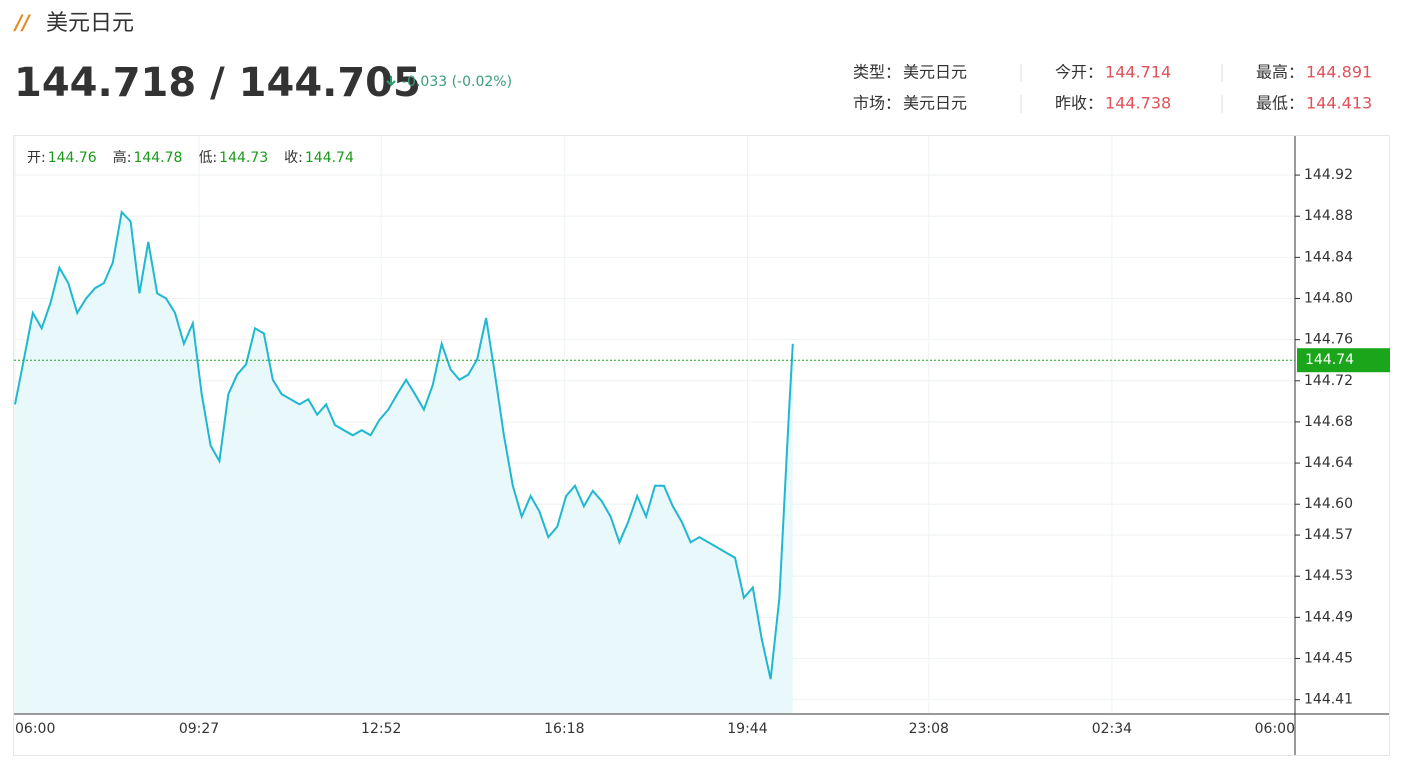 Image resolution: width=1410 pixels, height=767 pixels. What do you see at coordinates (877, 103) in the screenshot?
I see `info-label: 市场：` at bounding box center [877, 103].